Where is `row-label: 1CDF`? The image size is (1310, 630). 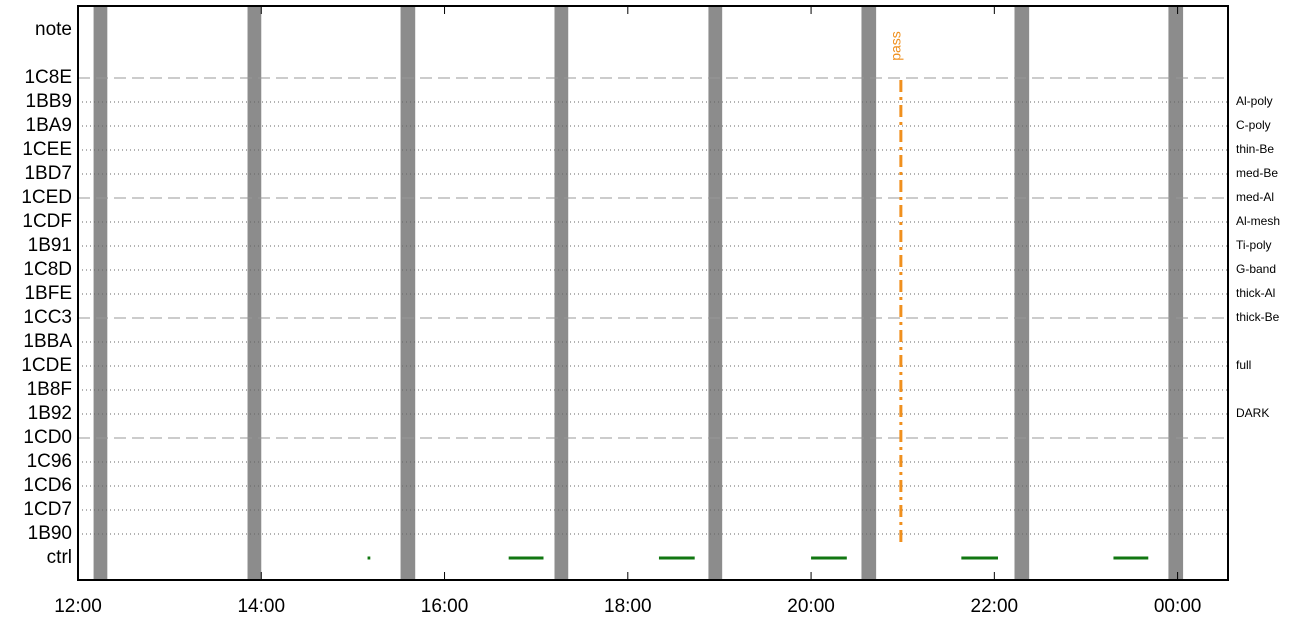
row-label: 1CDF is located at coordinates (47, 221).